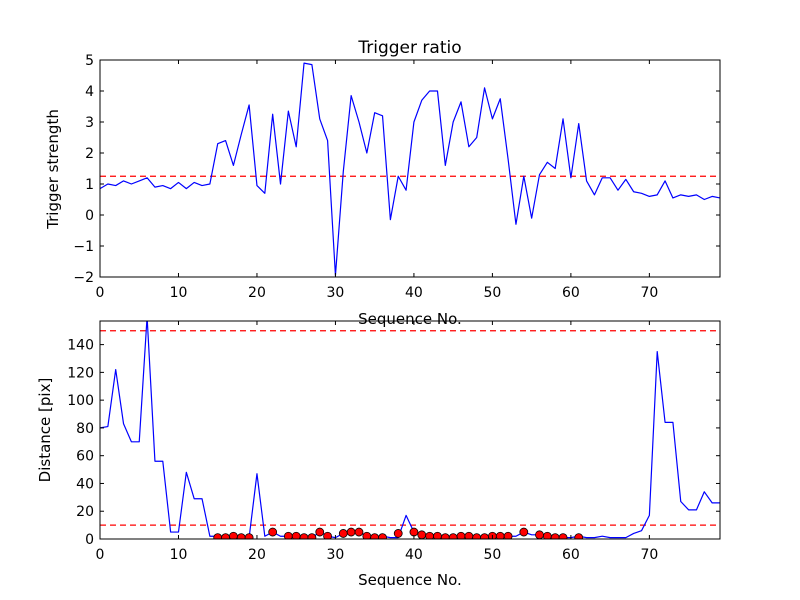 Image resolution: width=800 pixels, height=600 pixels. Describe the element at coordinates (336, 293) in the screenshot. I see `top-chart-xtick-label: 30` at that location.